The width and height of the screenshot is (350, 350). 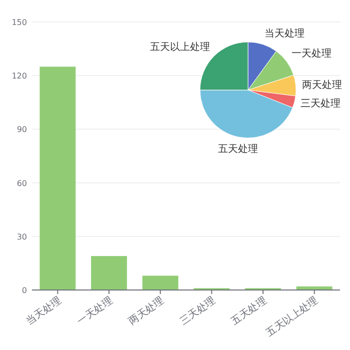 I want to click on x-tick-label: 一天处理, so click(x=95, y=311).